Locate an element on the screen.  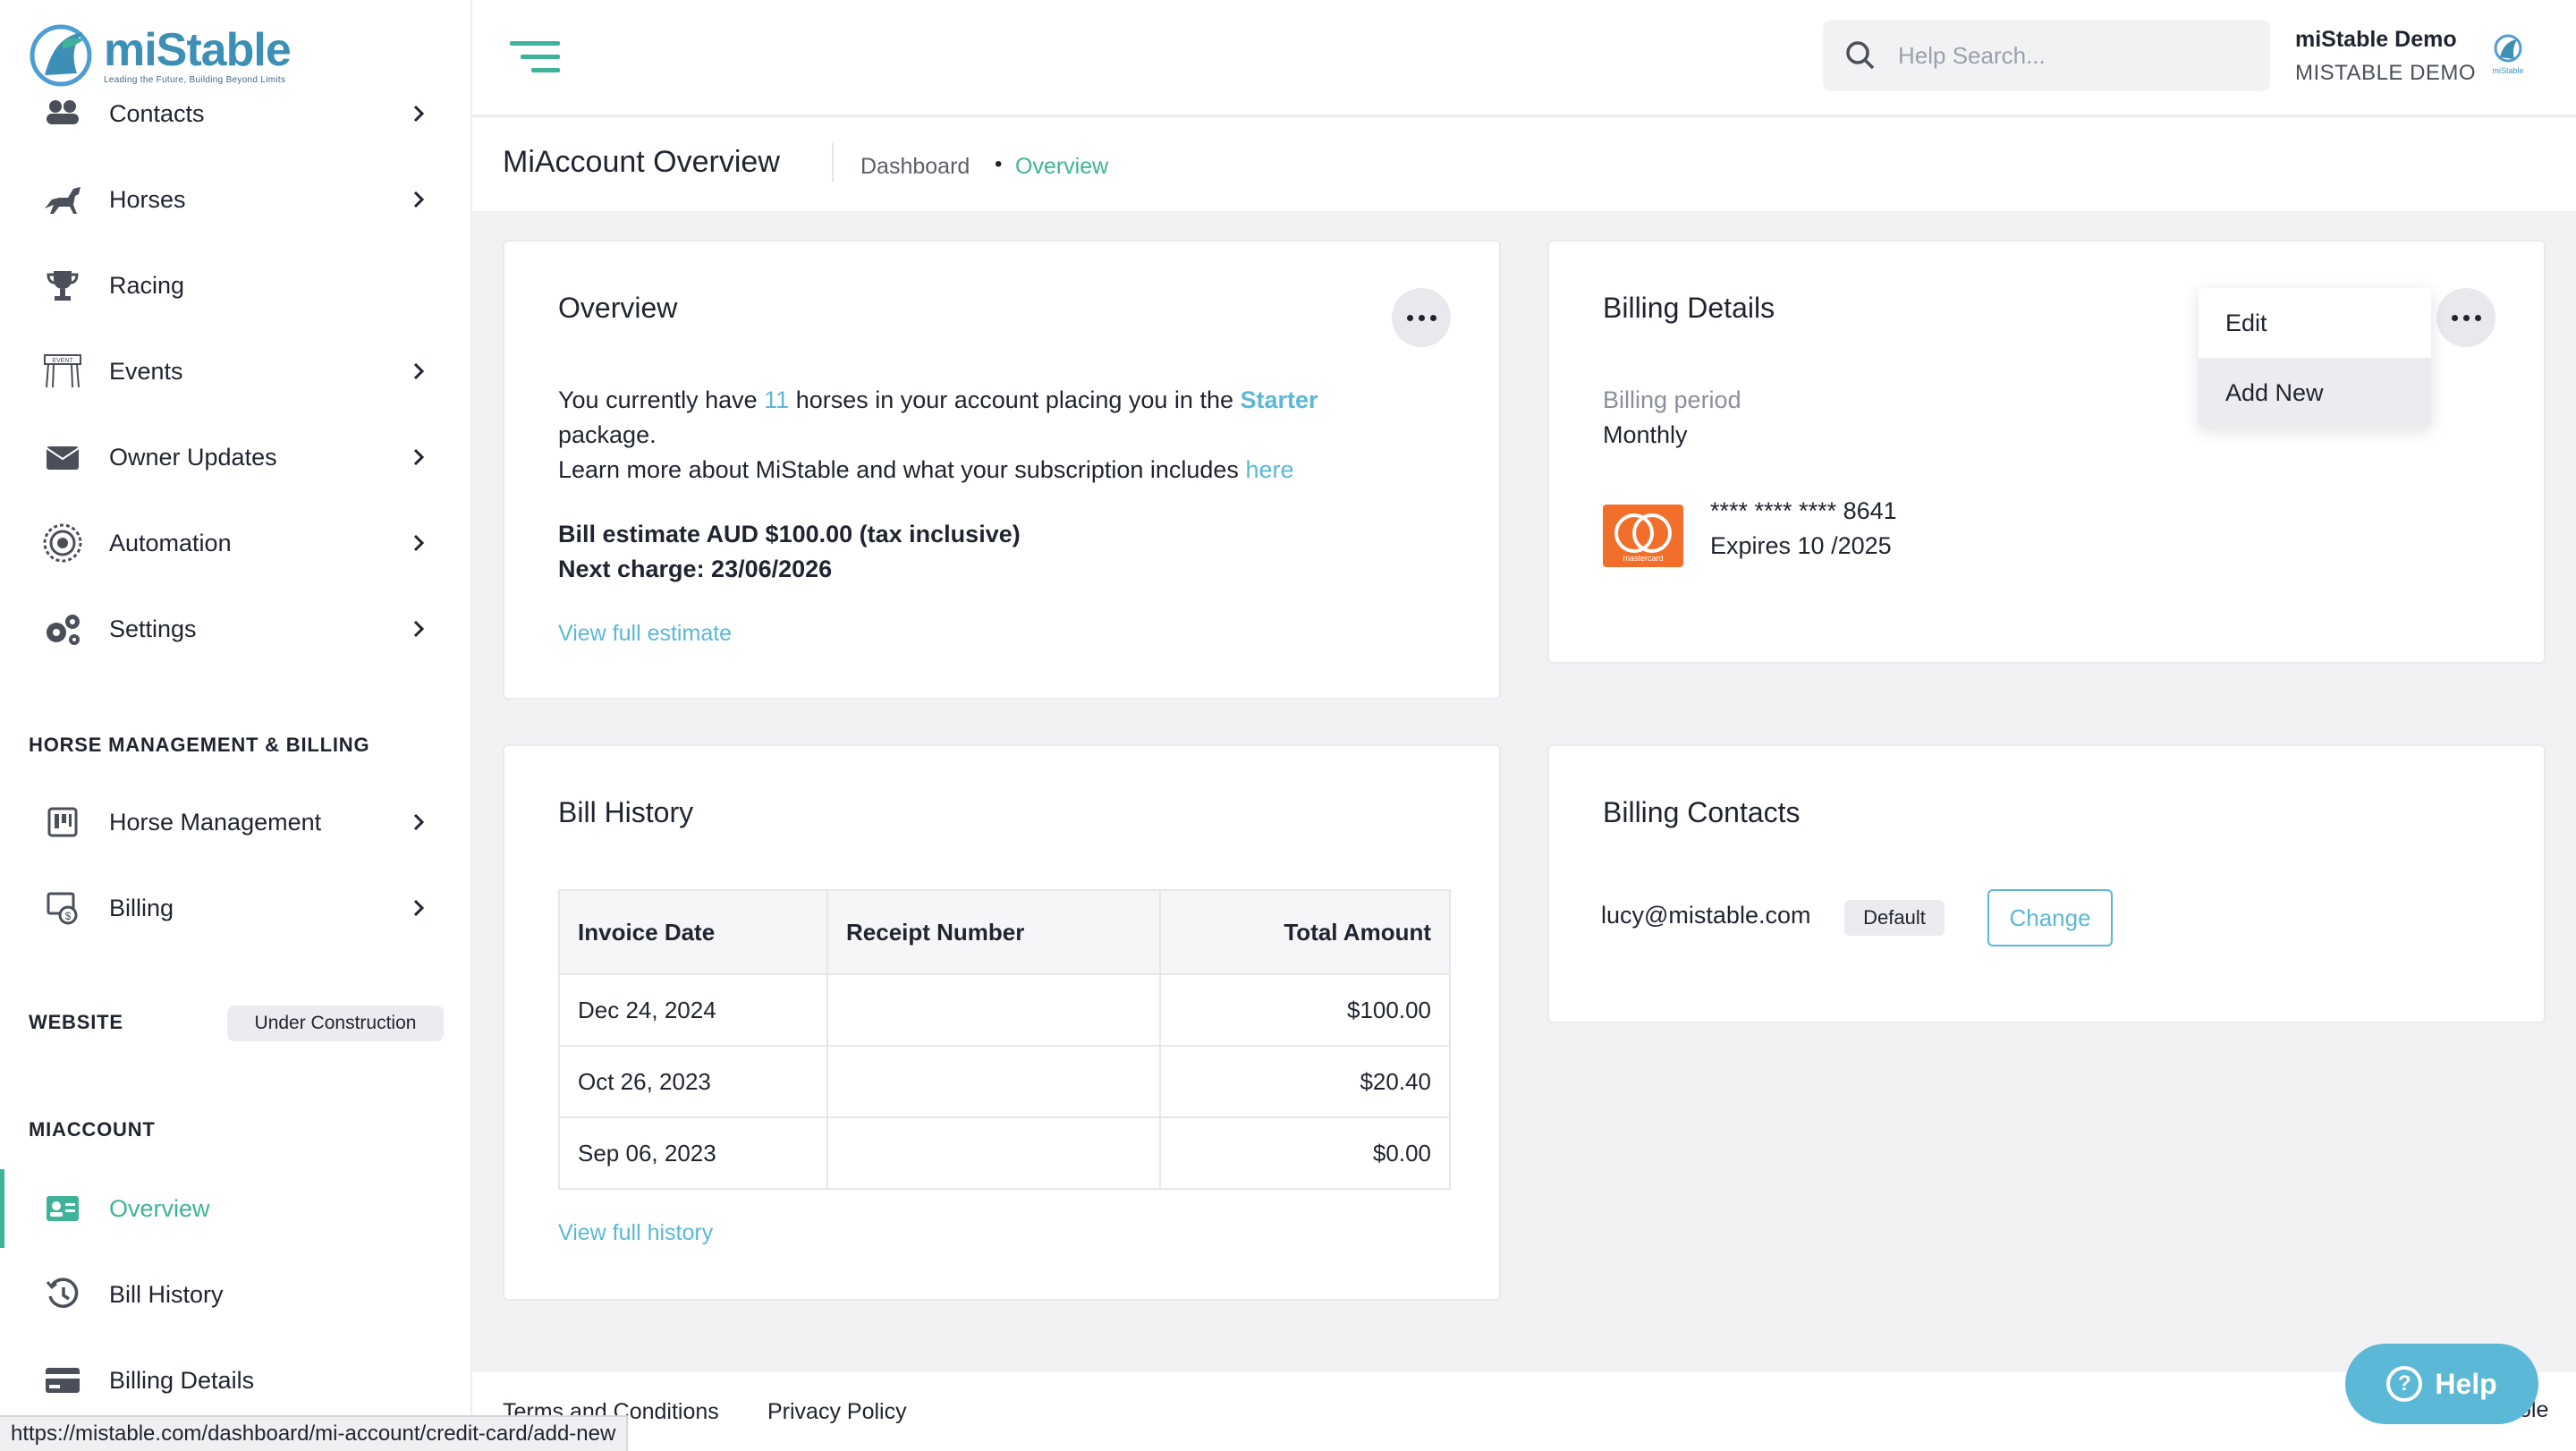
user-organization: MISTABLE DEMO is located at coordinates (2386, 73).